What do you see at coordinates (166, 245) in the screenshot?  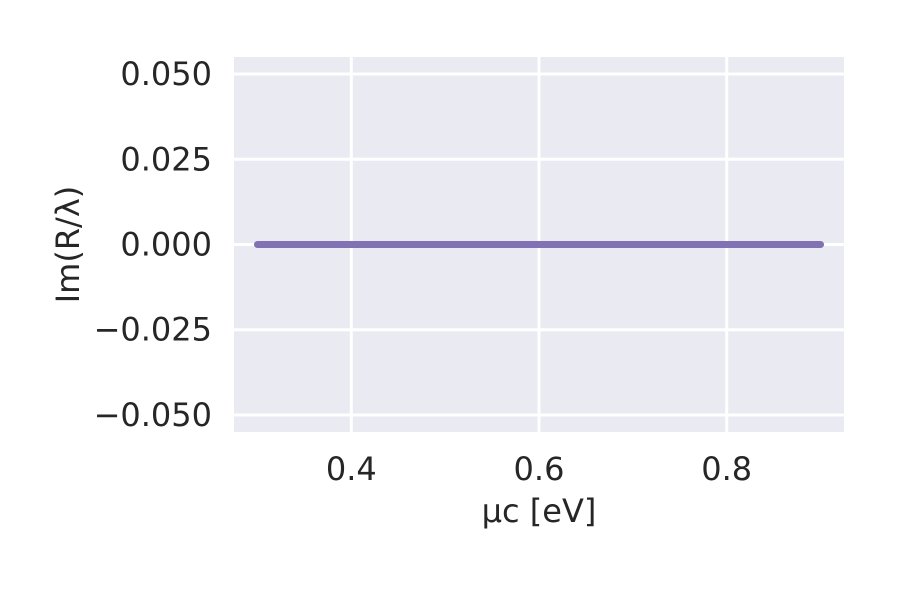 I see `y-tick-label: 0.000` at bounding box center [166, 245].